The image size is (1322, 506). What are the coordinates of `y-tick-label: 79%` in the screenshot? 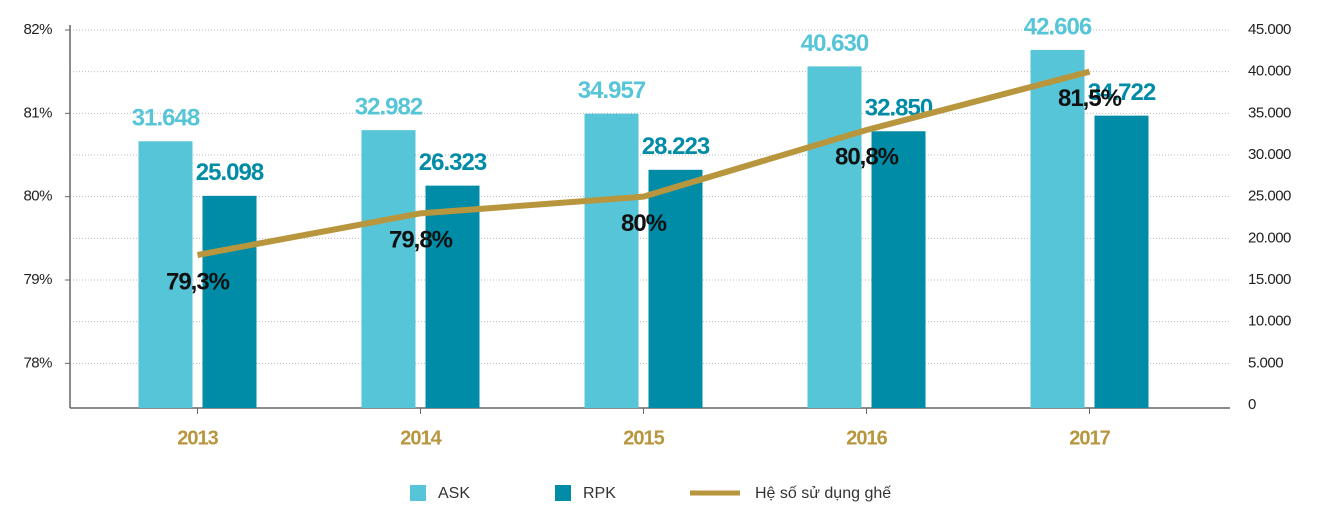 It's located at (37, 279).